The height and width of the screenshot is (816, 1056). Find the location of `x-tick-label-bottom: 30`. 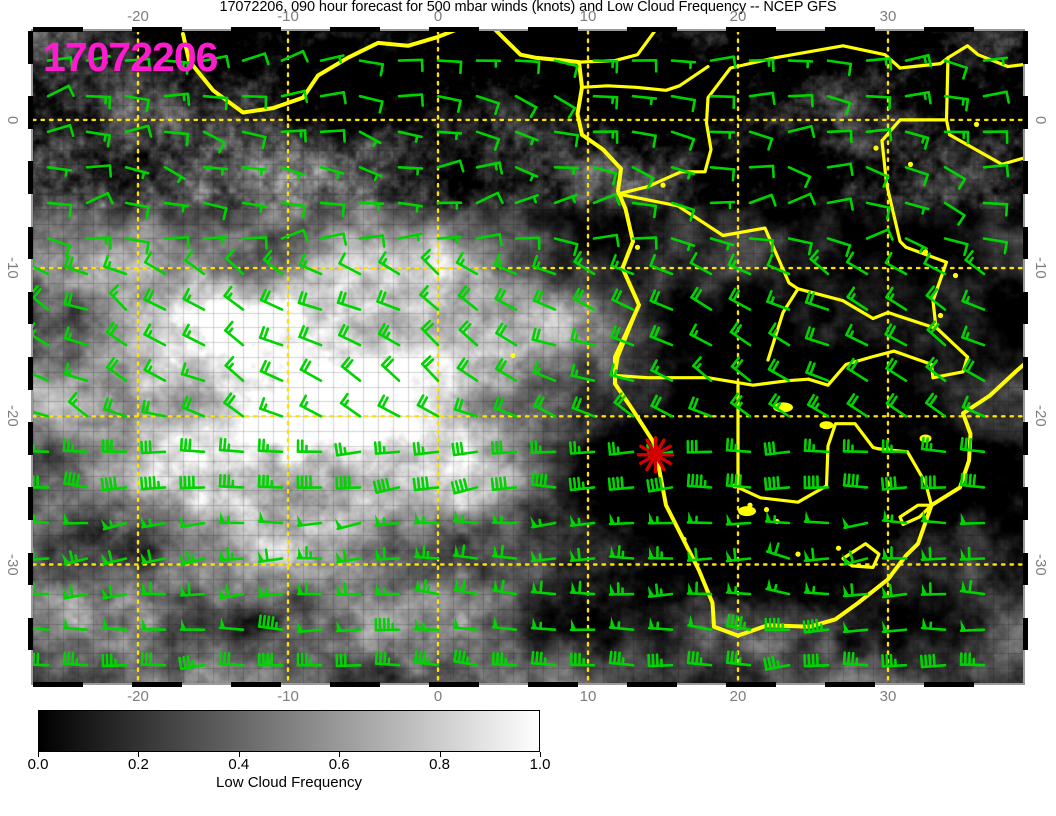

x-tick-label-bottom: 30 is located at coordinates (888, 696).